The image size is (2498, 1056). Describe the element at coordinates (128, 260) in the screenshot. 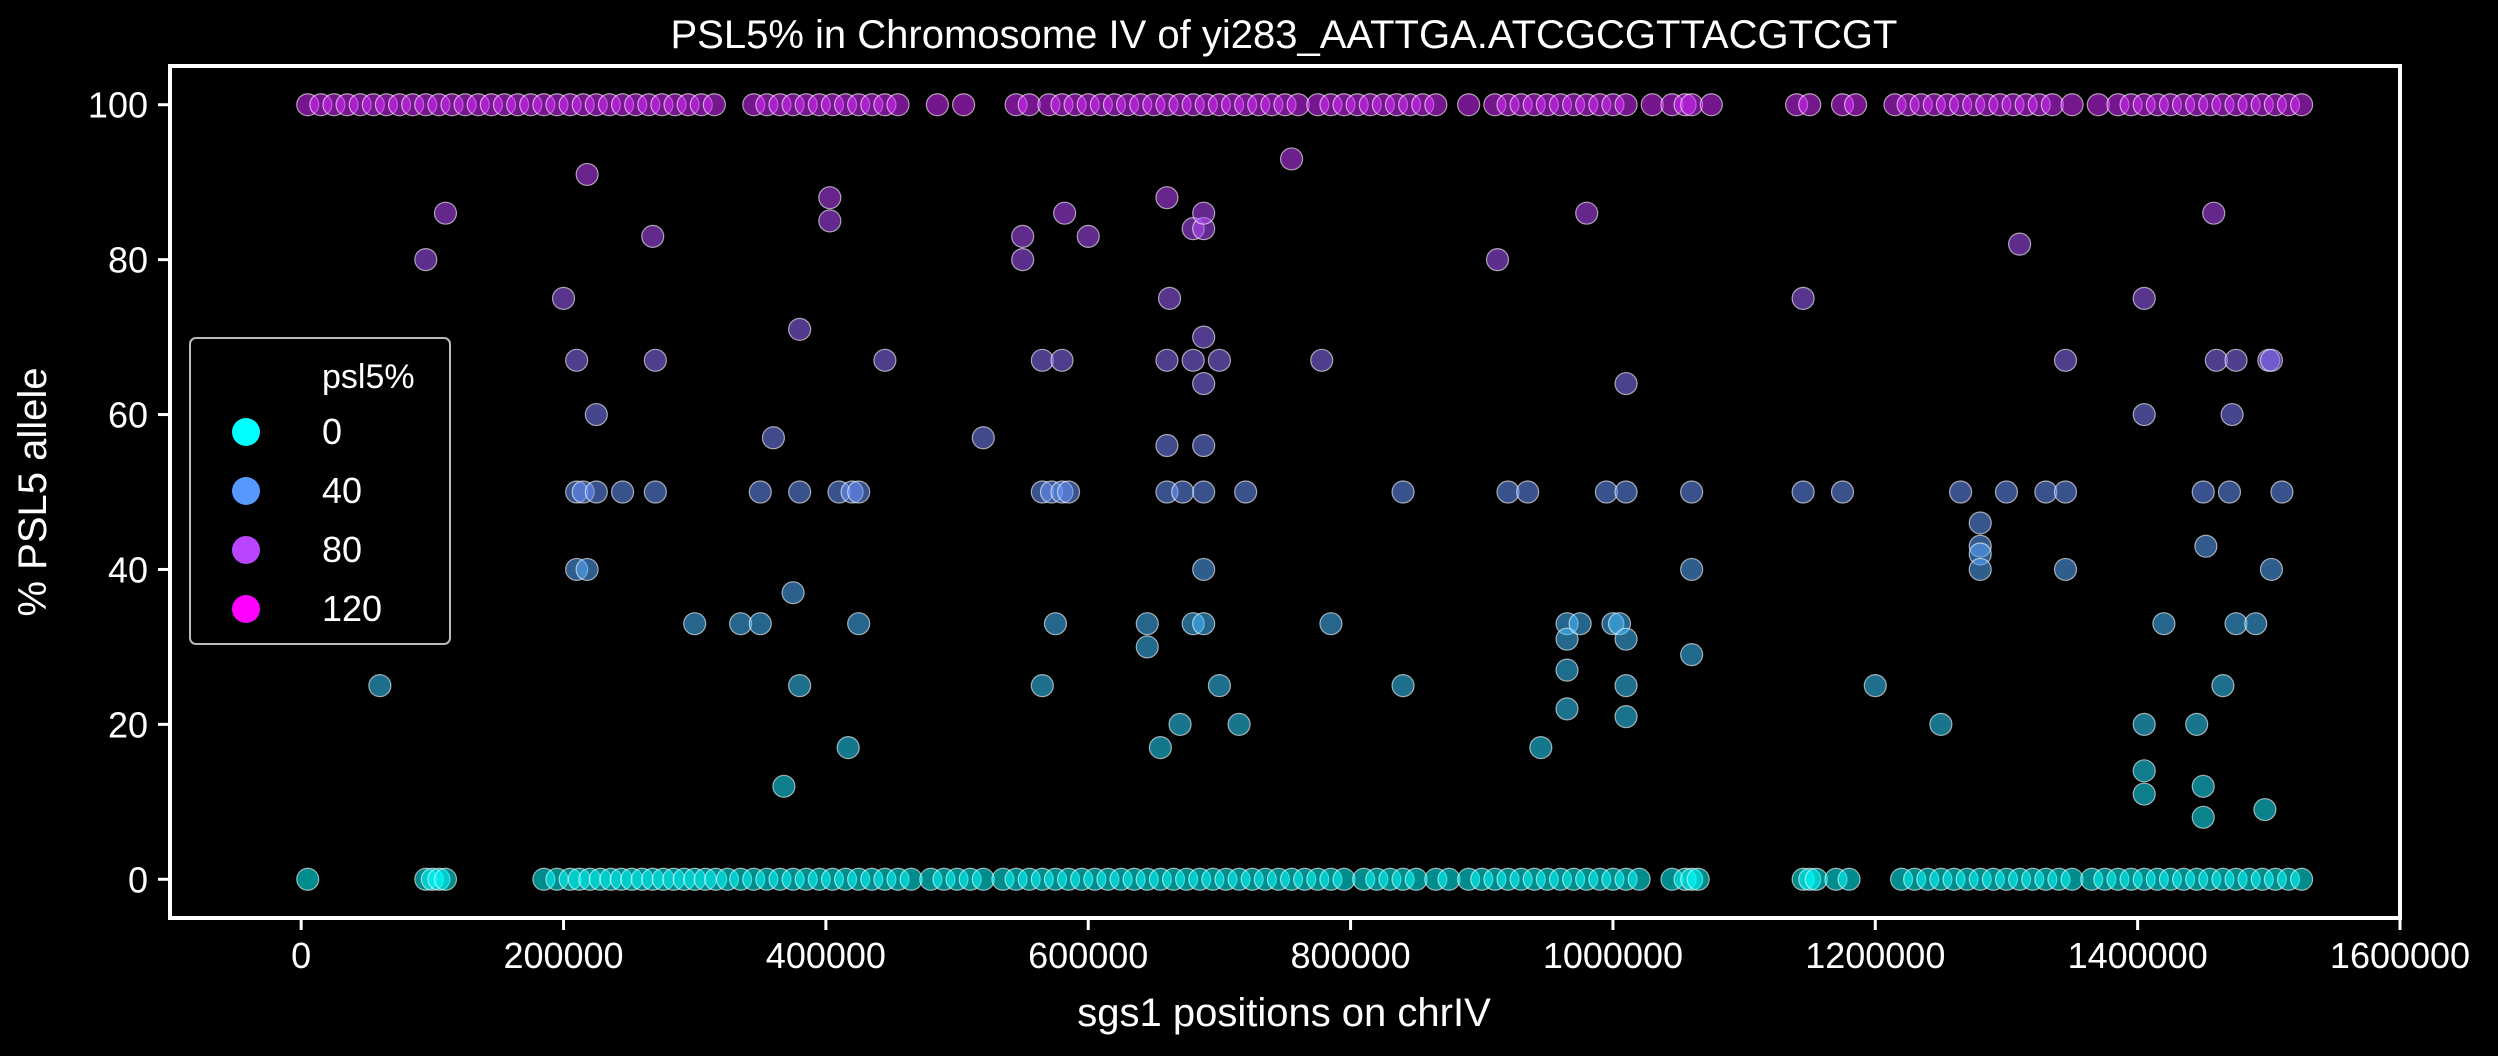

I see `y-tick-label: 80` at that location.